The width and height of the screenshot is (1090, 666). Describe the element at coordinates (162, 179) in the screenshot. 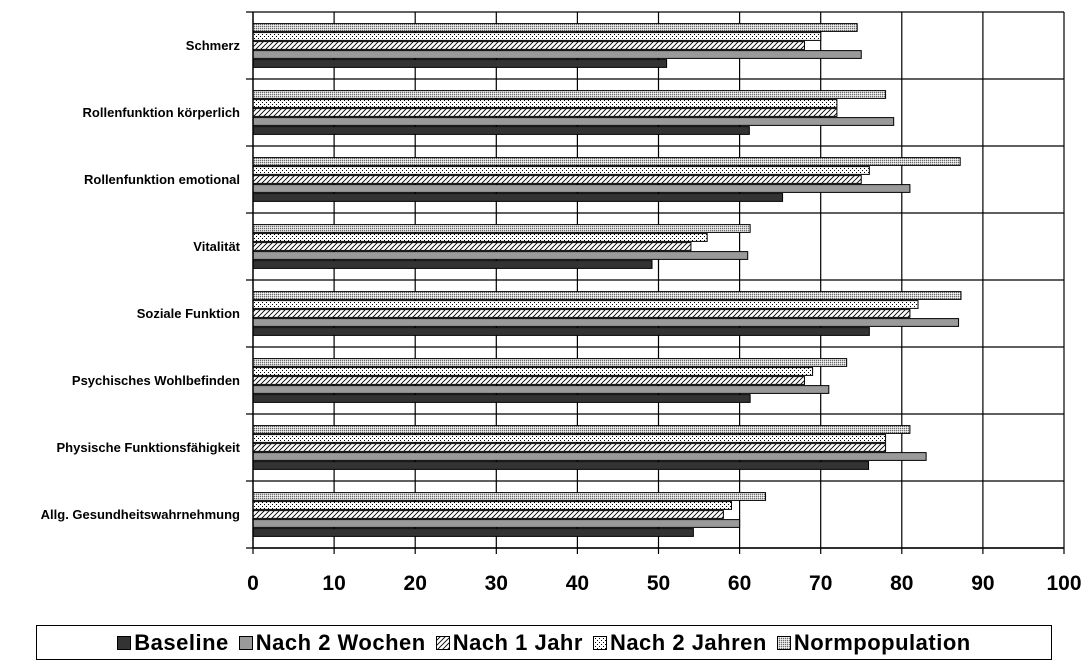

I see `category-label: Rollenfunktion emotional` at that location.